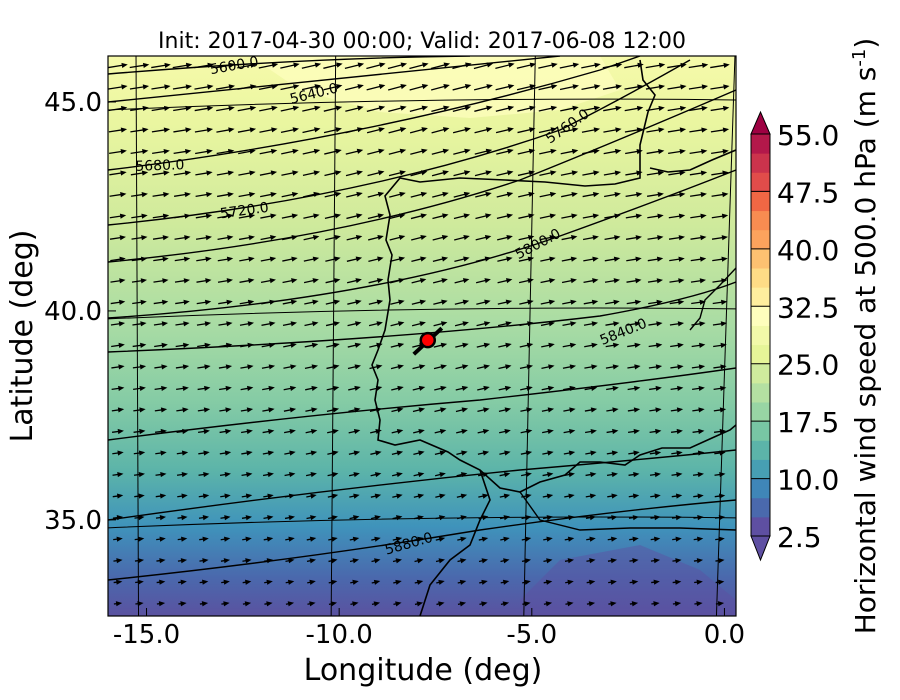 This screenshot has height=700, width=900. What do you see at coordinates (808, 192) in the screenshot?
I see `colorbar-tick-label: 47.5` at bounding box center [808, 192].